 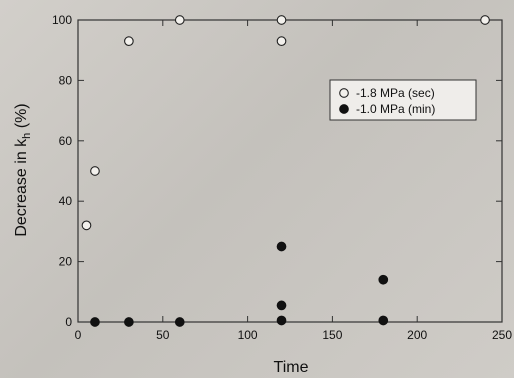 What do you see at coordinates (21, 187) in the screenshot?
I see `y-axis-label-main: Decrease in k` at bounding box center [21, 187].